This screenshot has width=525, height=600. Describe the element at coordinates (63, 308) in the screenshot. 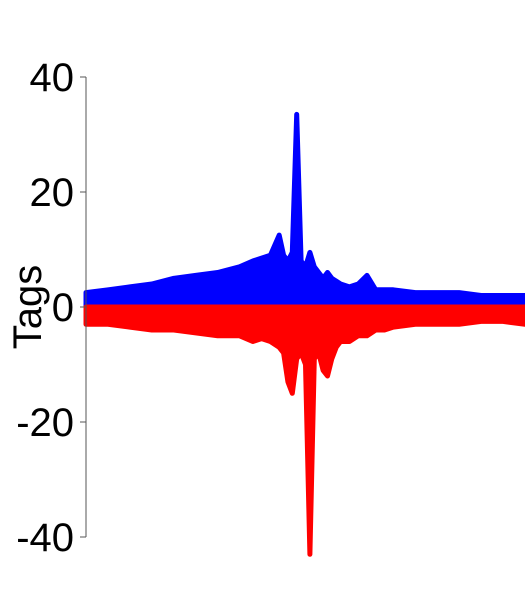

I see `y-tick-label: 0` at that location.